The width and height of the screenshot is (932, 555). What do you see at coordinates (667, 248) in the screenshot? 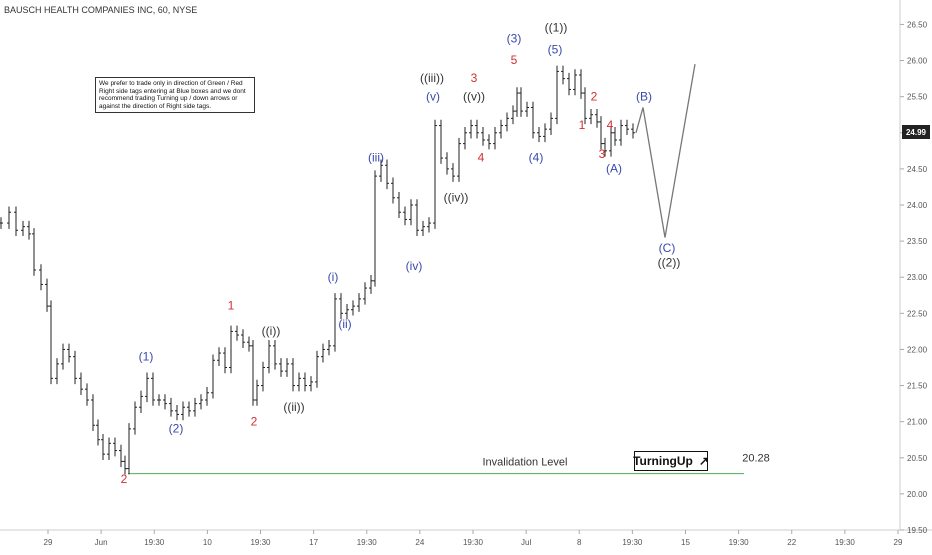
I see `wave-label: (C)` at bounding box center [667, 248].